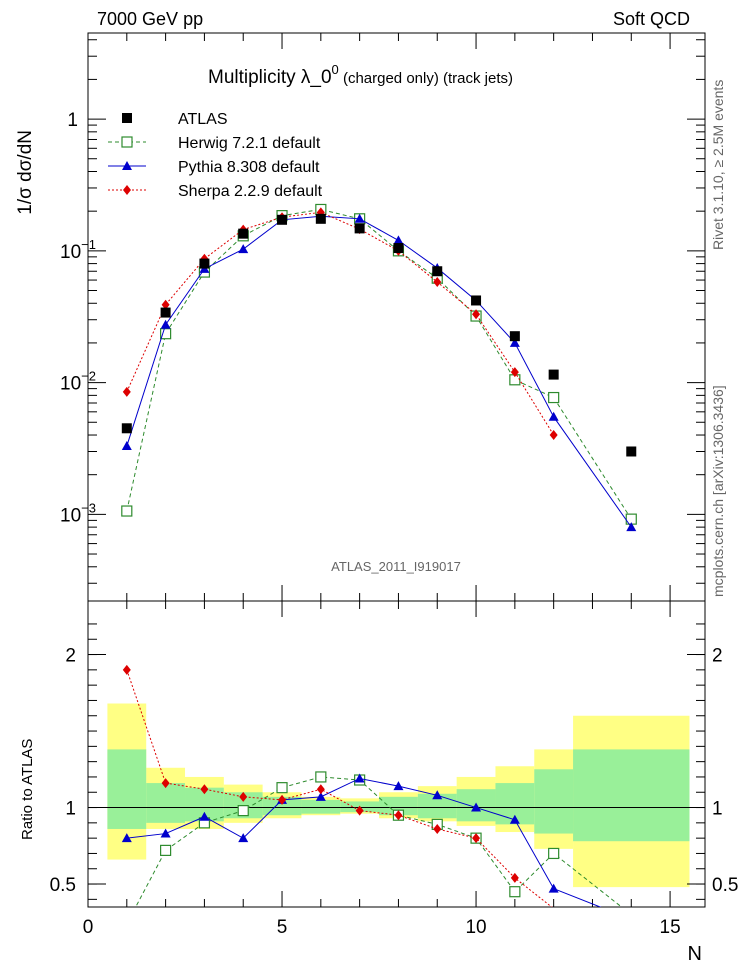  What do you see at coordinates (335, 69) in the screenshot?
I see `chart-title-sup: 0` at bounding box center [335, 69].